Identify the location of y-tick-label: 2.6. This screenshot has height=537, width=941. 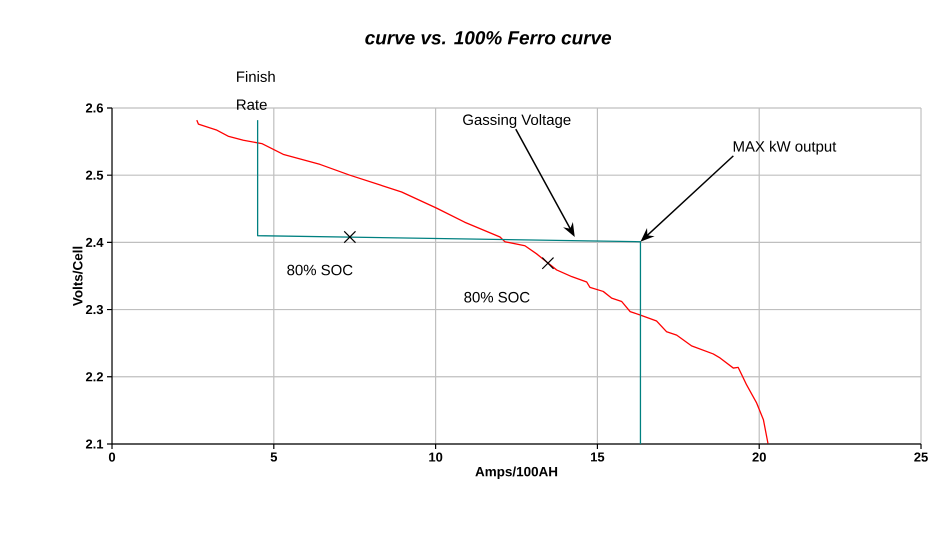
(95, 108).